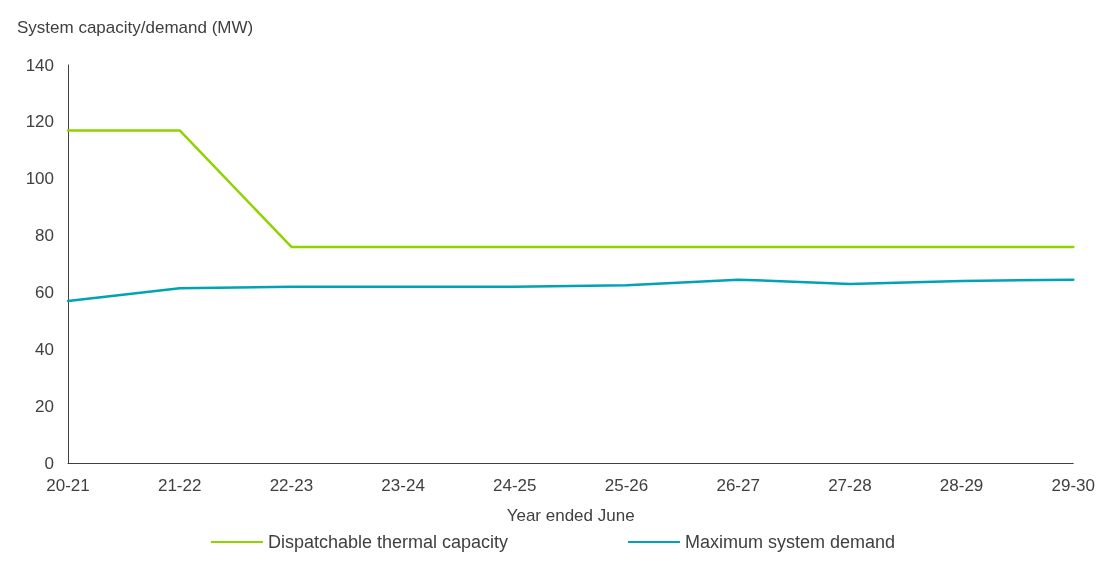  What do you see at coordinates (403, 485) in the screenshot?
I see `x-tick-label: 23-24` at bounding box center [403, 485].